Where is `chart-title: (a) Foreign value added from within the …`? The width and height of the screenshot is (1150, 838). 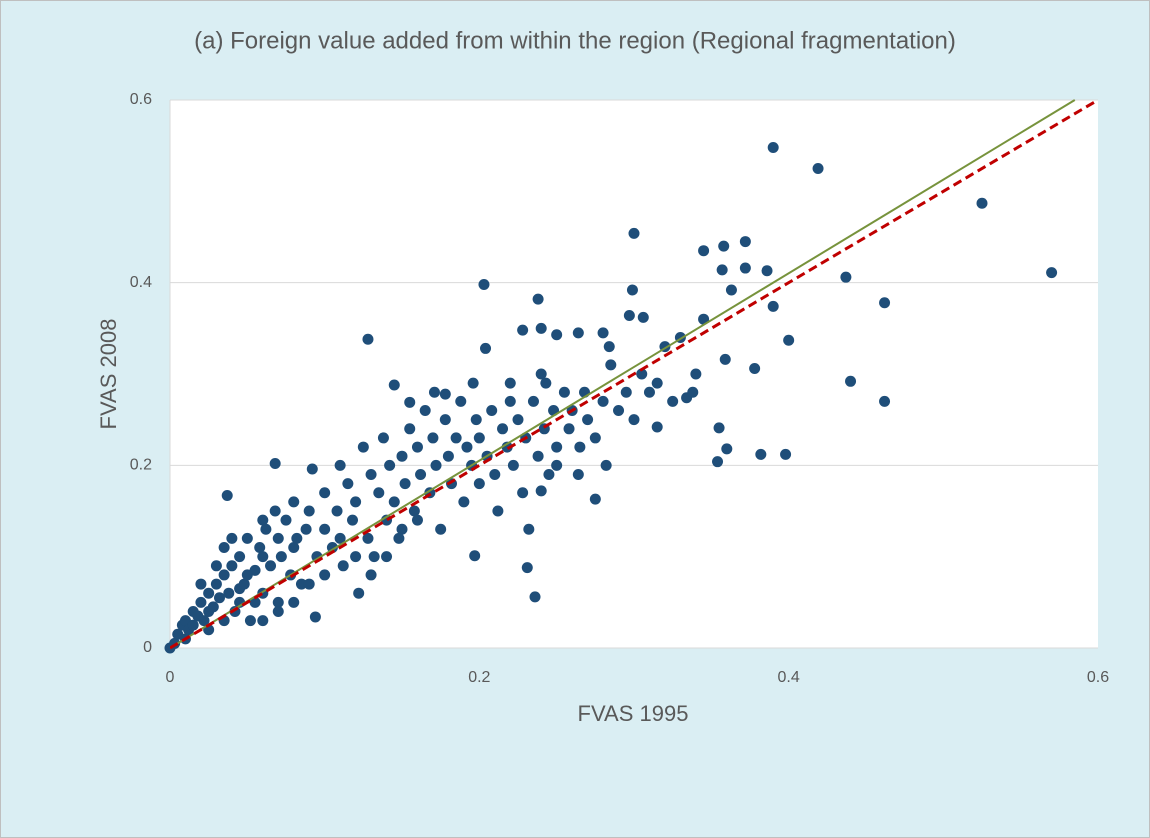 chart-title: (a) Foreign value added from within the … is located at coordinates (575, 40).